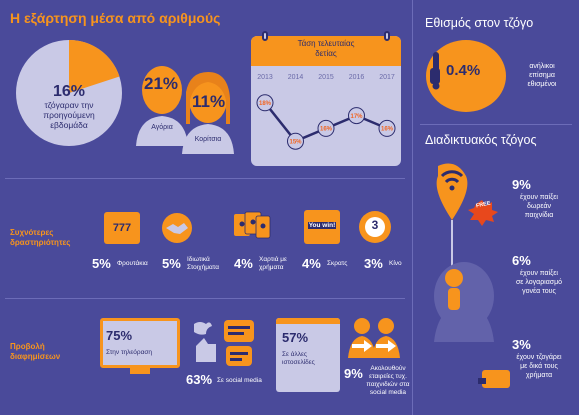 The image size is (579, 415). I want to click on online-desc-1-line3: γονέα τους, so click(539, 291).